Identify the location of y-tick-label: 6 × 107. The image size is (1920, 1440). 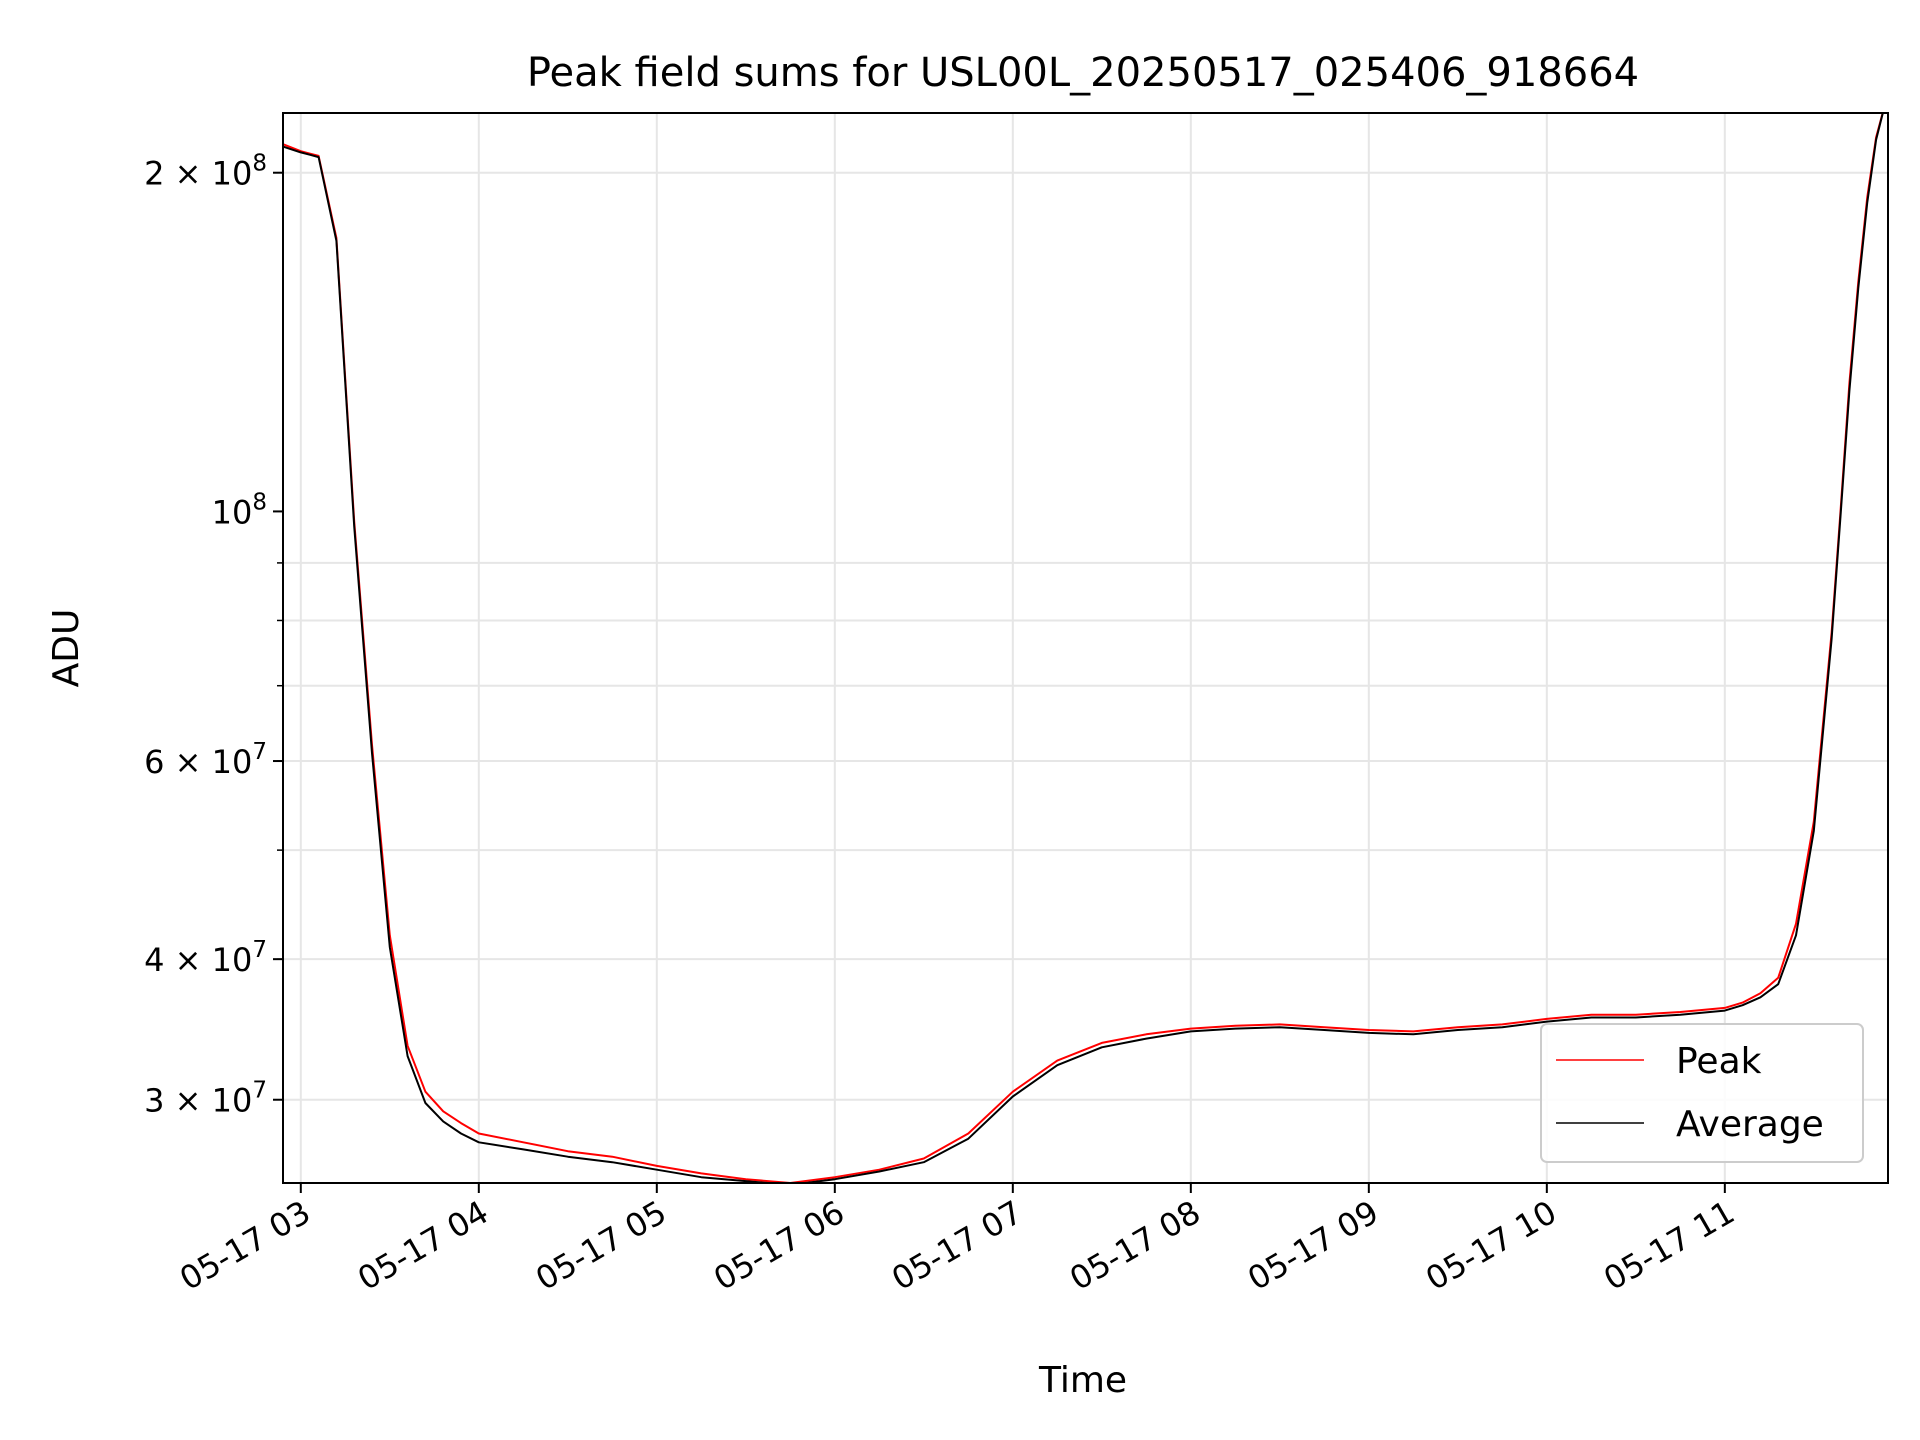
(205, 760).